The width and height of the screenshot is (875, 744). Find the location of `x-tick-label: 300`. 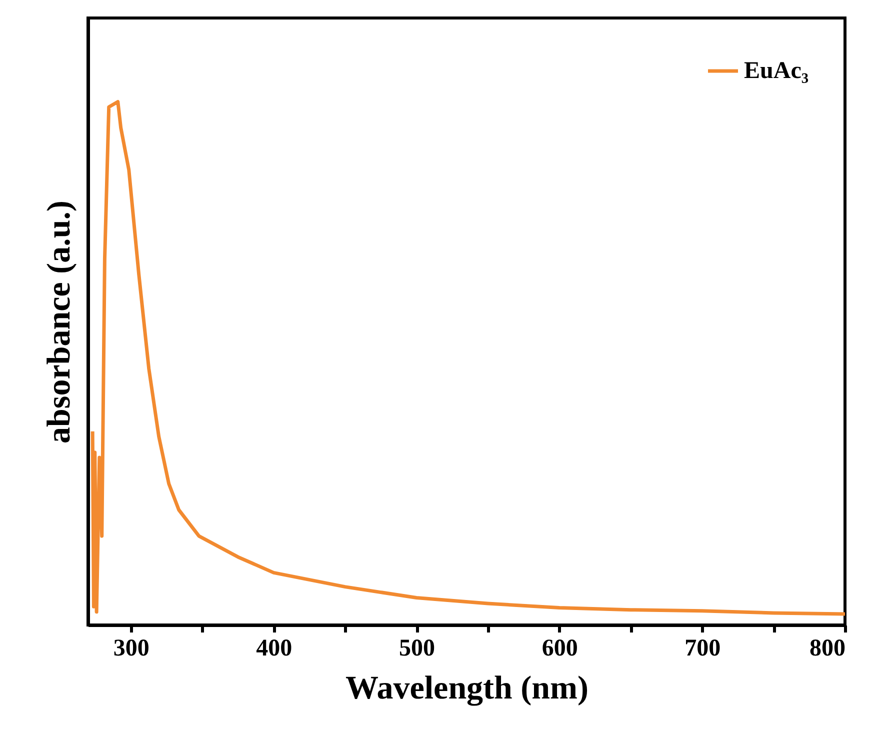

x-tick-label: 300 is located at coordinates (131, 649).